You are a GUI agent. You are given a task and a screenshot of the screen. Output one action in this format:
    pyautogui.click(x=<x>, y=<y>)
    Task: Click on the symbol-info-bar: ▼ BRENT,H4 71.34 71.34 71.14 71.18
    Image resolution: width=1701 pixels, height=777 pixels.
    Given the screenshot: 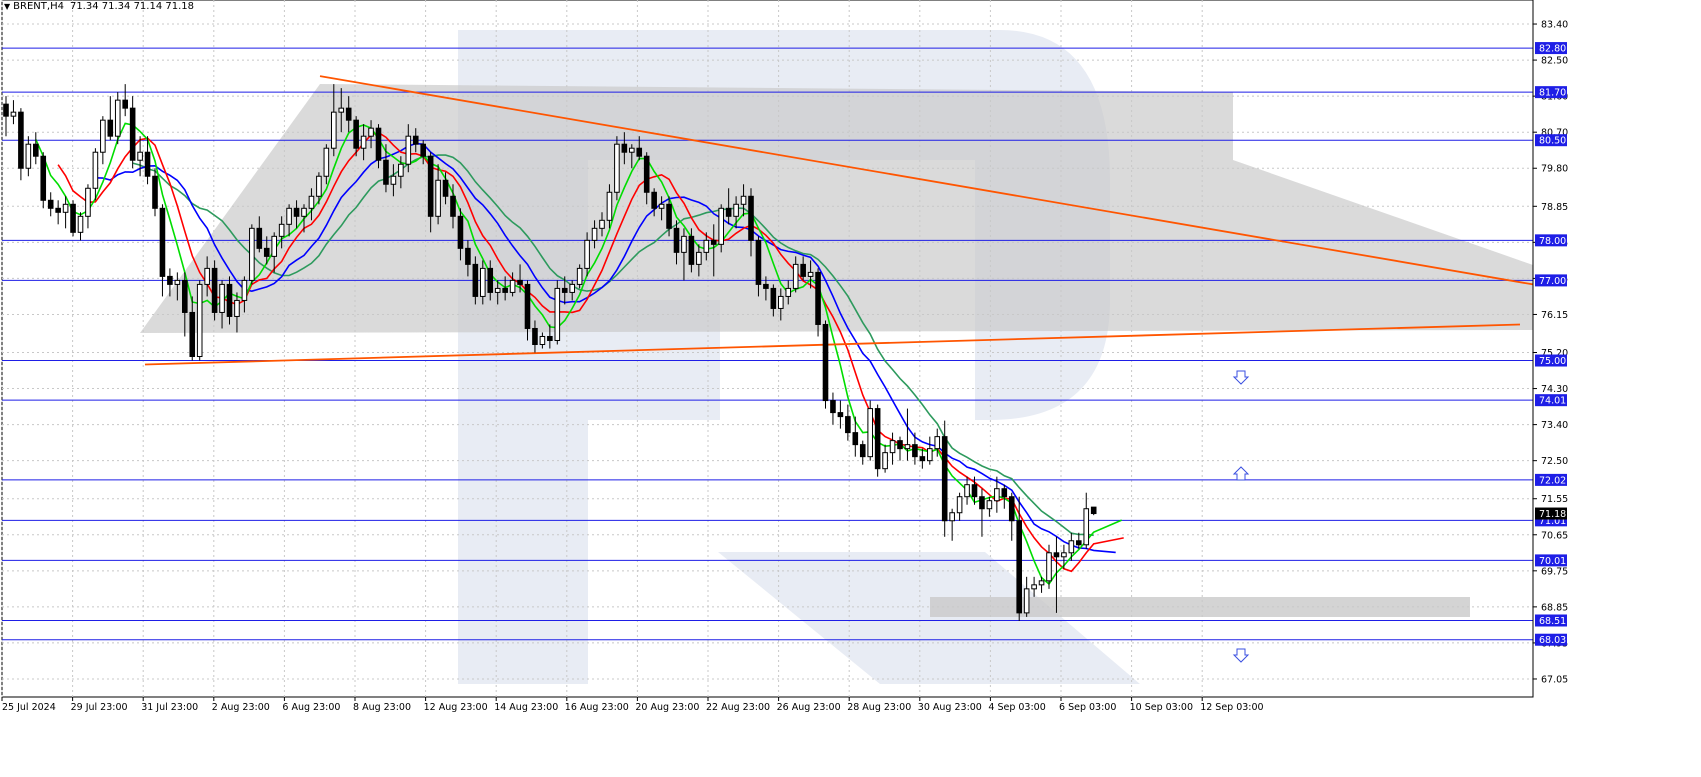 What is the action you would take?
    pyautogui.click(x=99, y=6)
    